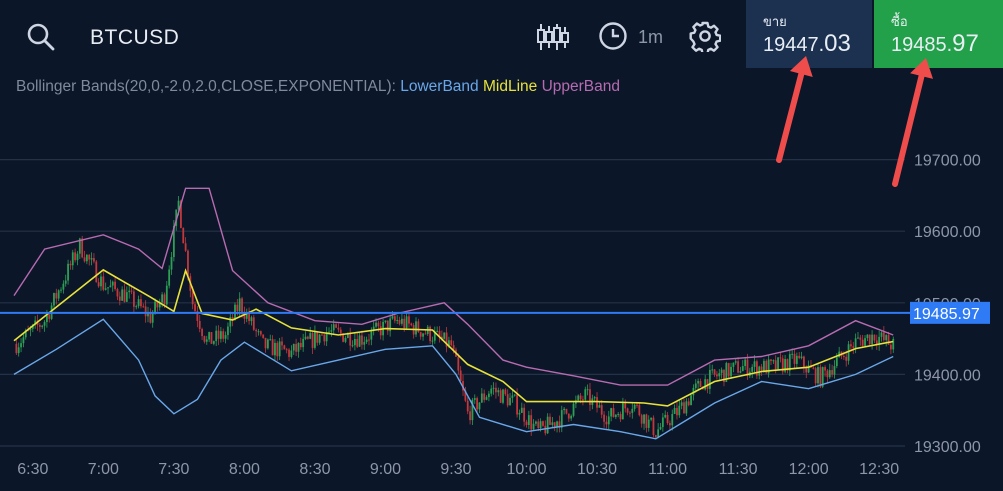 The width and height of the screenshot is (1003, 491). What do you see at coordinates (553, 37) in the screenshot?
I see `candlestick-icon` at bounding box center [553, 37].